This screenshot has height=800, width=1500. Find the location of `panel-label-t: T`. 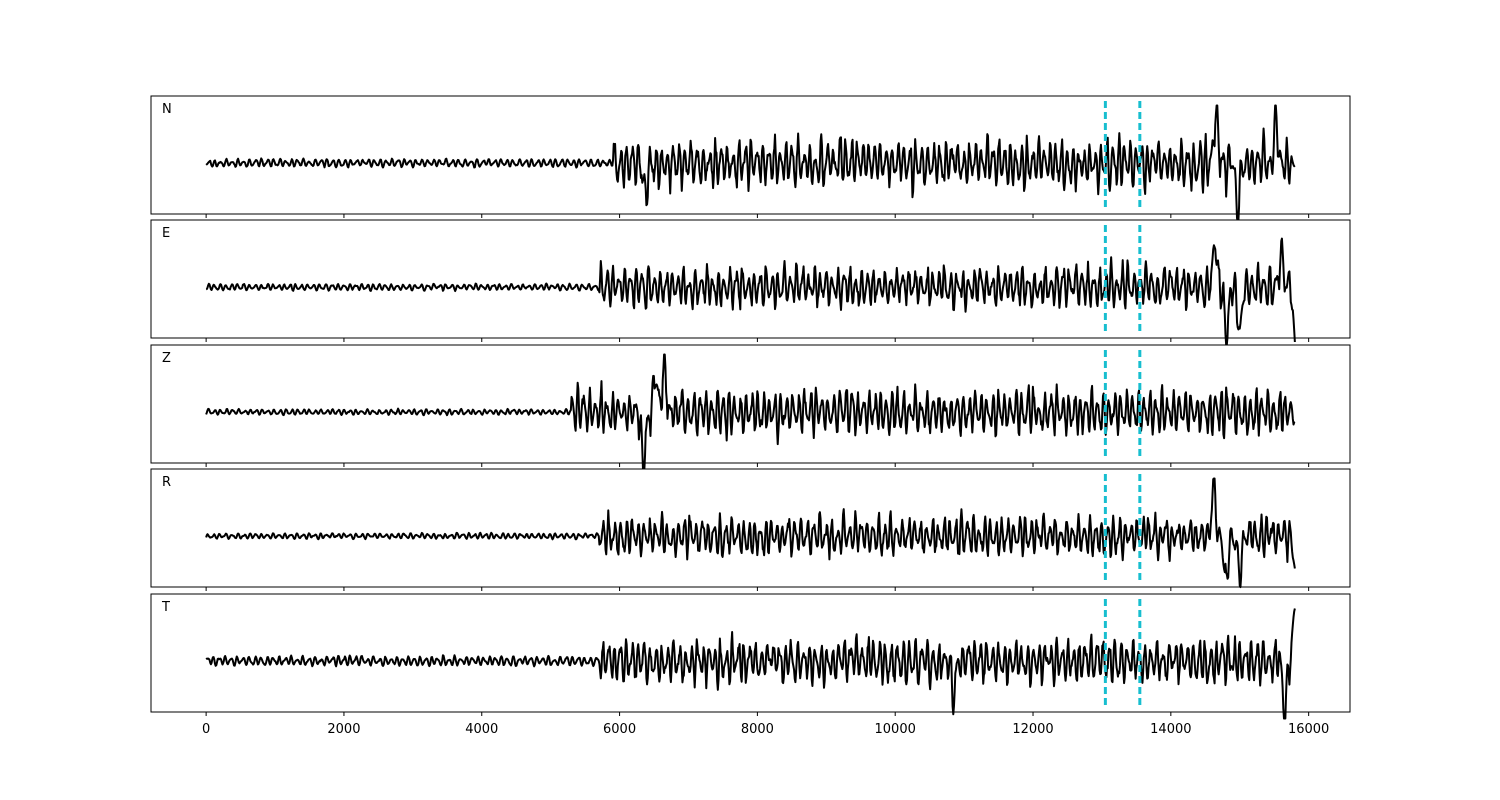

panel-label-t: T is located at coordinates (165, 607).